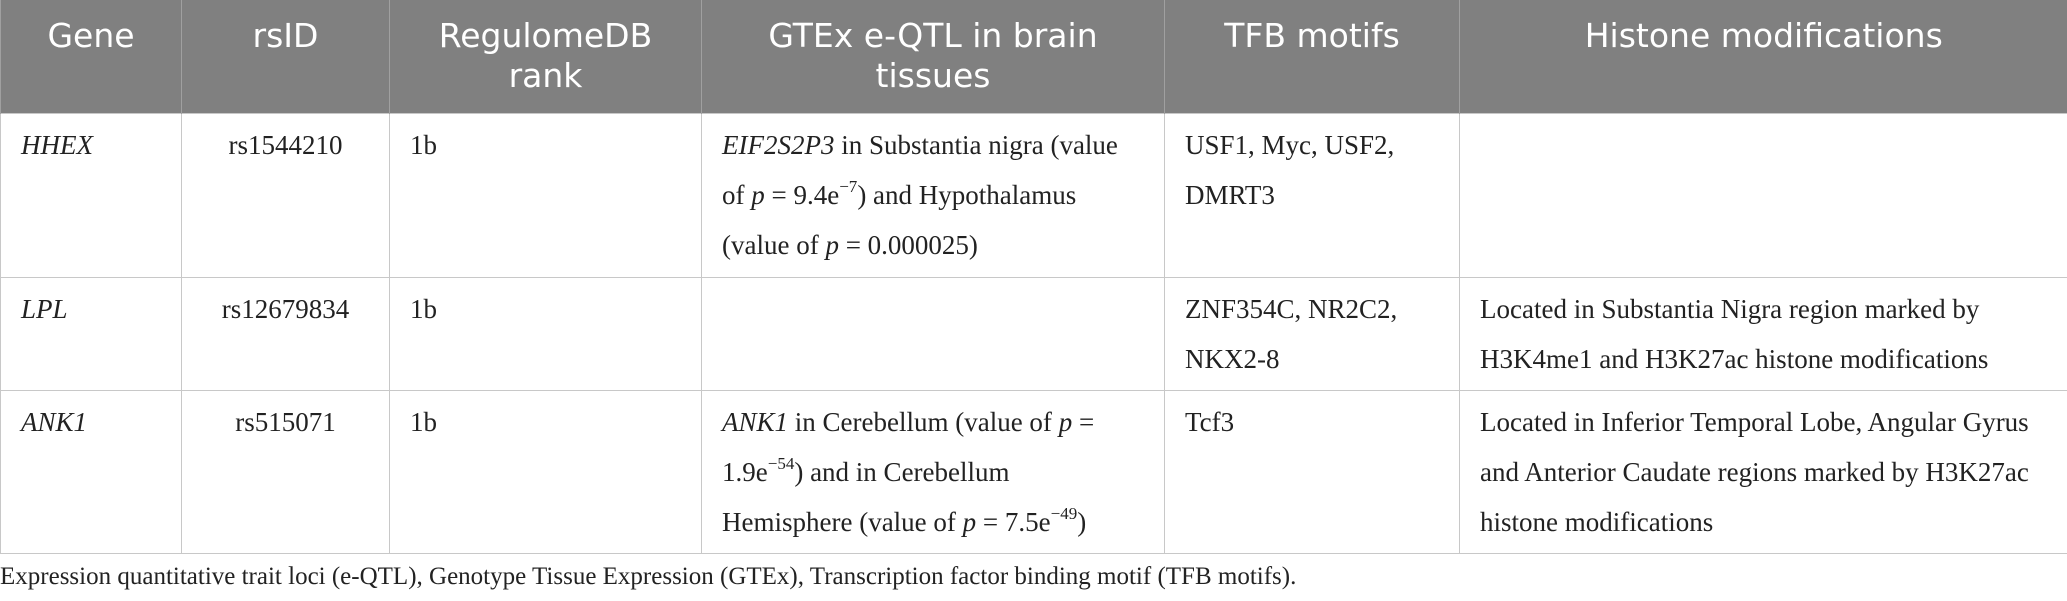 The image size is (2067, 601). Describe the element at coordinates (285, 471) in the screenshot. I see `table-cell: rs515071` at that location.